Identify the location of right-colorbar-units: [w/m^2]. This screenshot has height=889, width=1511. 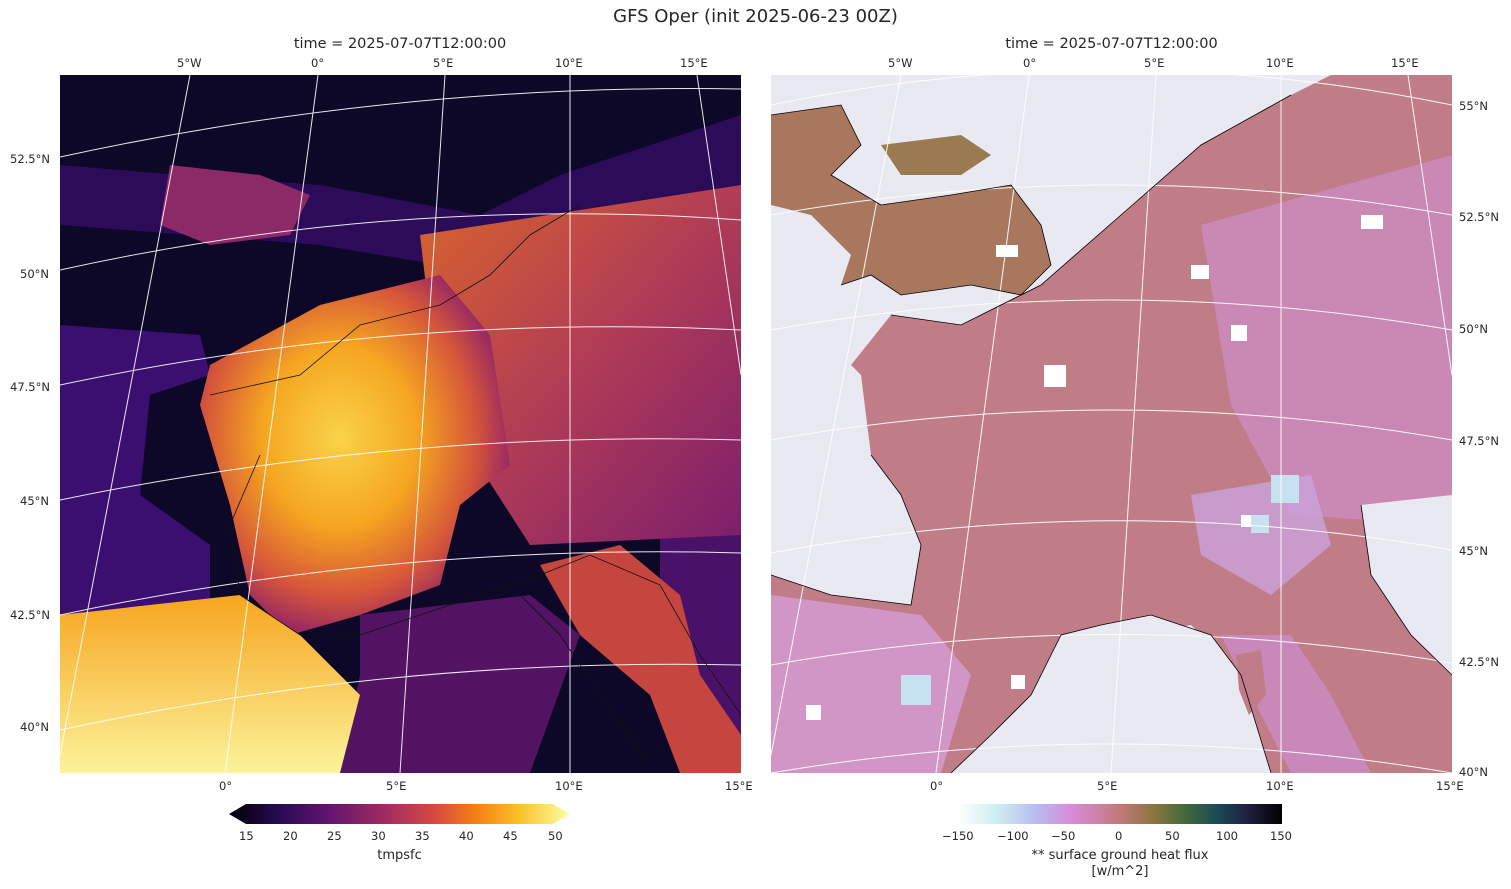
(1120, 871).